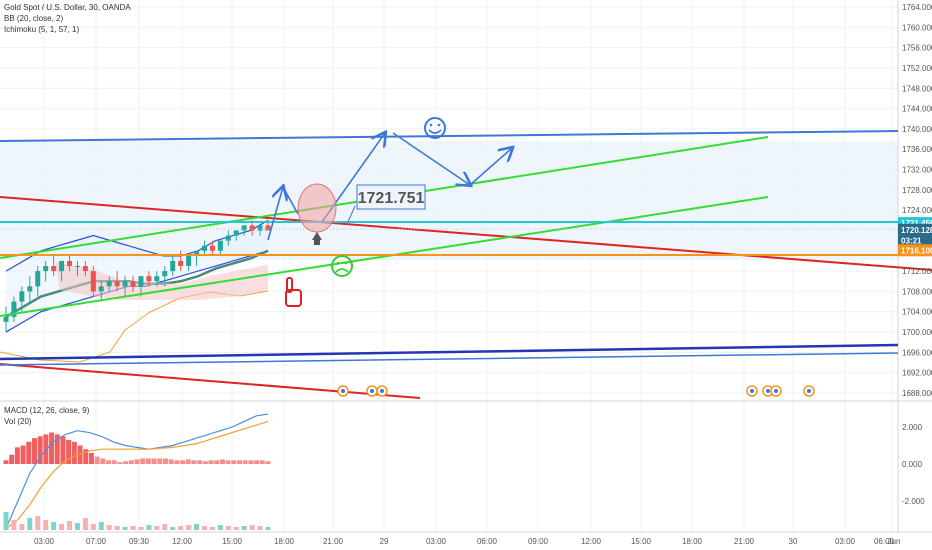 This screenshot has width=932, height=550. Describe the element at coordinates (917, 312) in the screenshot. I see `price-tick-label: 1704.000` at that location.